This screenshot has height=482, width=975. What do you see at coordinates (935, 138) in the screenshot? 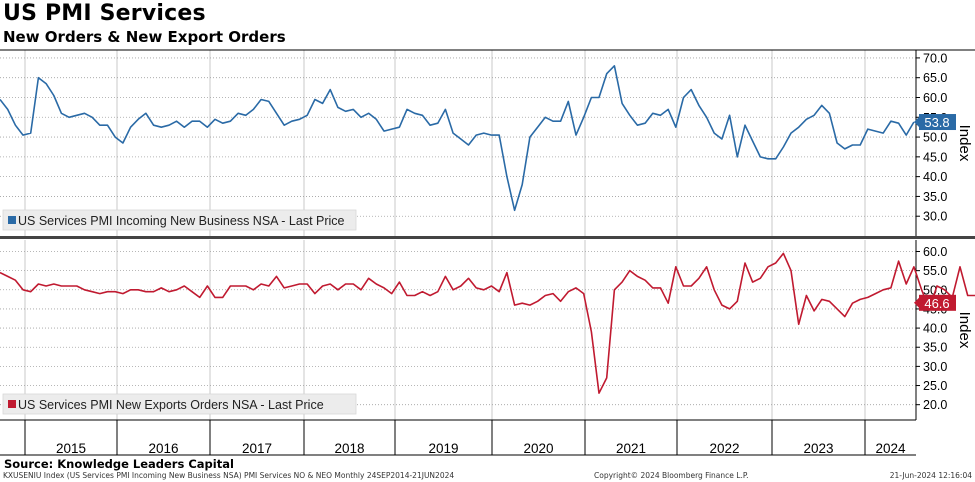
I see `y-tick-label: 50.0` at bounding box center [935, 138].